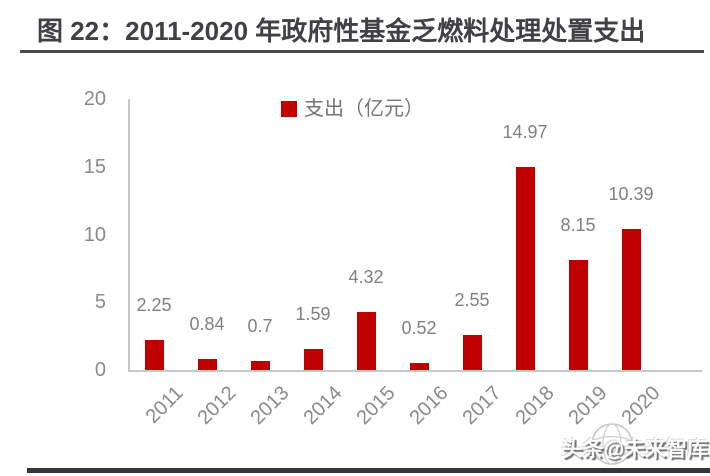  I want to click on bar-2018, so click(525, 268).